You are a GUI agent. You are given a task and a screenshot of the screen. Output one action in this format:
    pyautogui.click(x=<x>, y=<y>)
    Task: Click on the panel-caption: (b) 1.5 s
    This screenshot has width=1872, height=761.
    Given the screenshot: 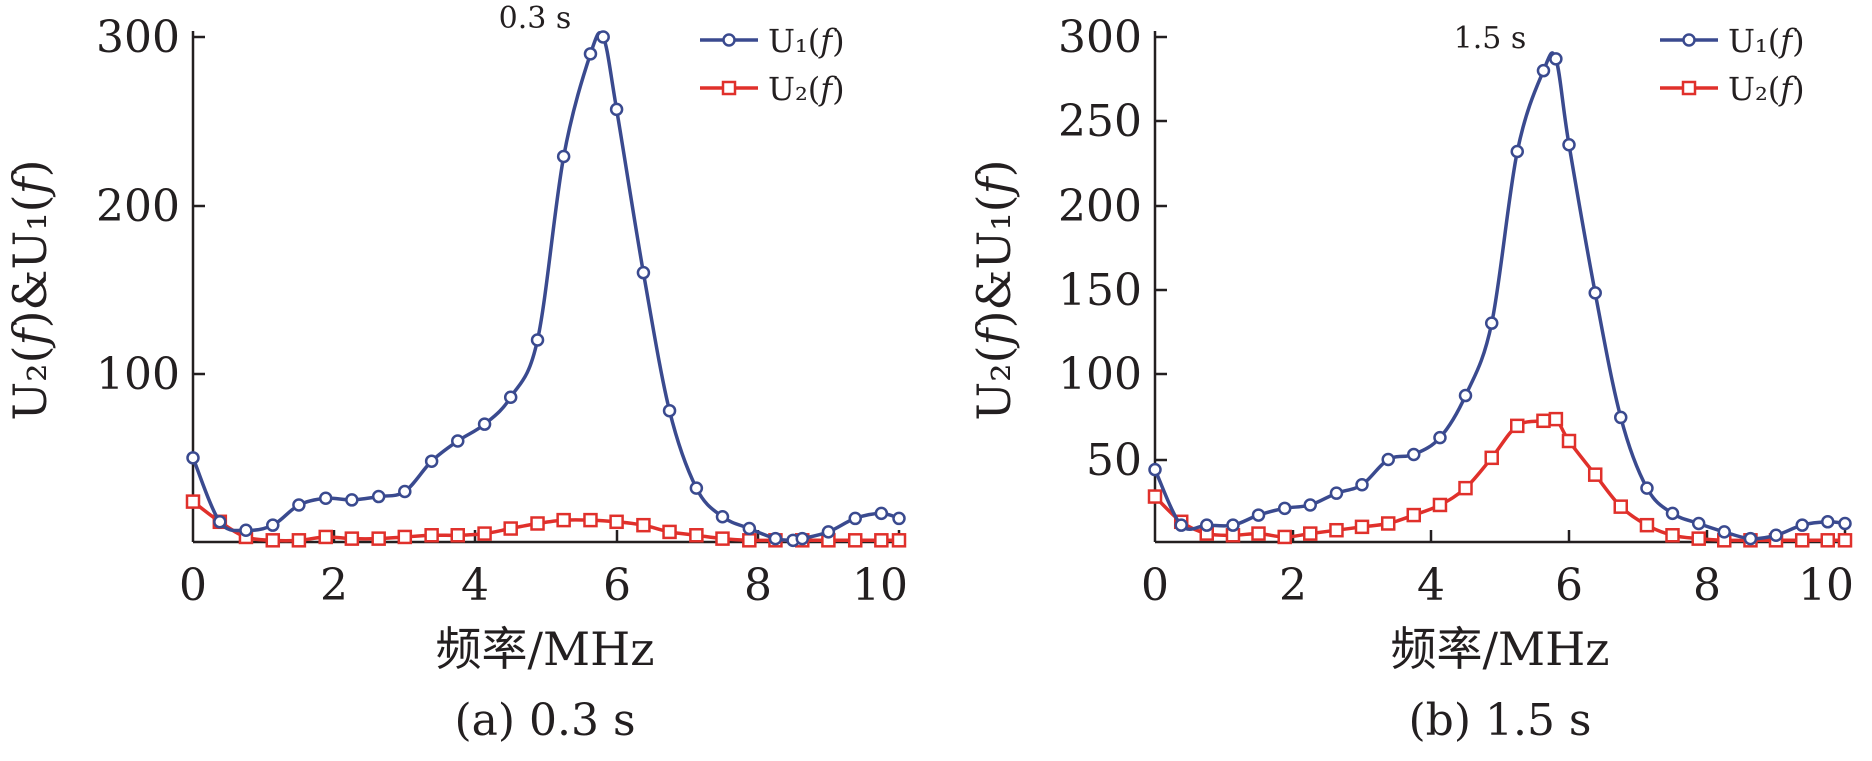 What is the action you would take?
    pyautogui.click(x=1499, y=720)
    